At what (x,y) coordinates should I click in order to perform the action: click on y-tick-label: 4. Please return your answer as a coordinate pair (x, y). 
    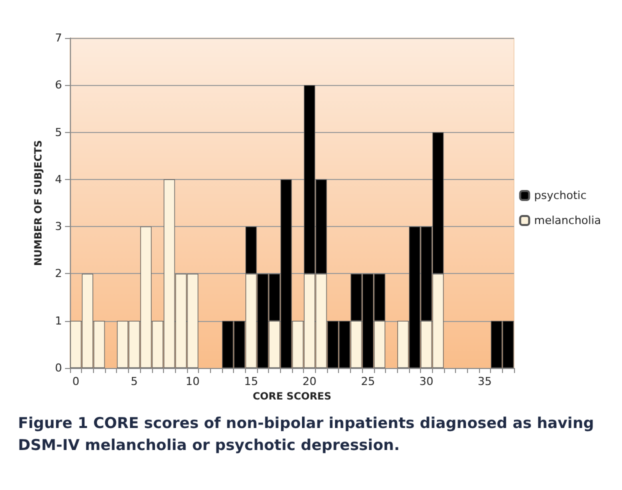
    Looking at the image, I should click on (58, 179).